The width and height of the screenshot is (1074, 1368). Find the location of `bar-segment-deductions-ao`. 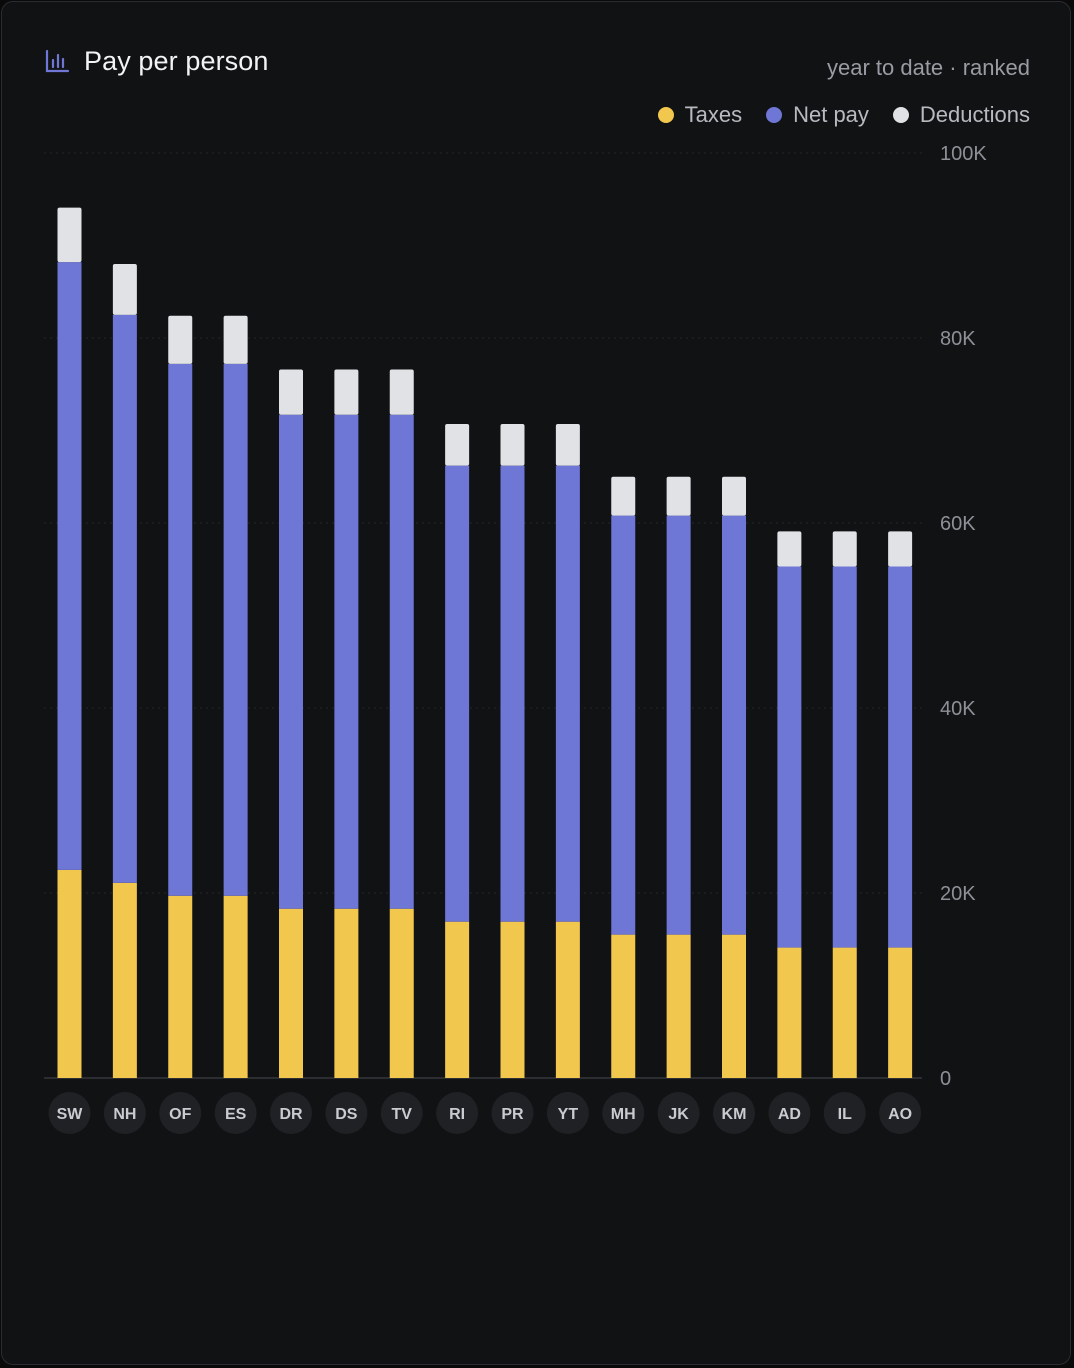

bar-segment-deductions-ao is located at coordinates (900, 549).